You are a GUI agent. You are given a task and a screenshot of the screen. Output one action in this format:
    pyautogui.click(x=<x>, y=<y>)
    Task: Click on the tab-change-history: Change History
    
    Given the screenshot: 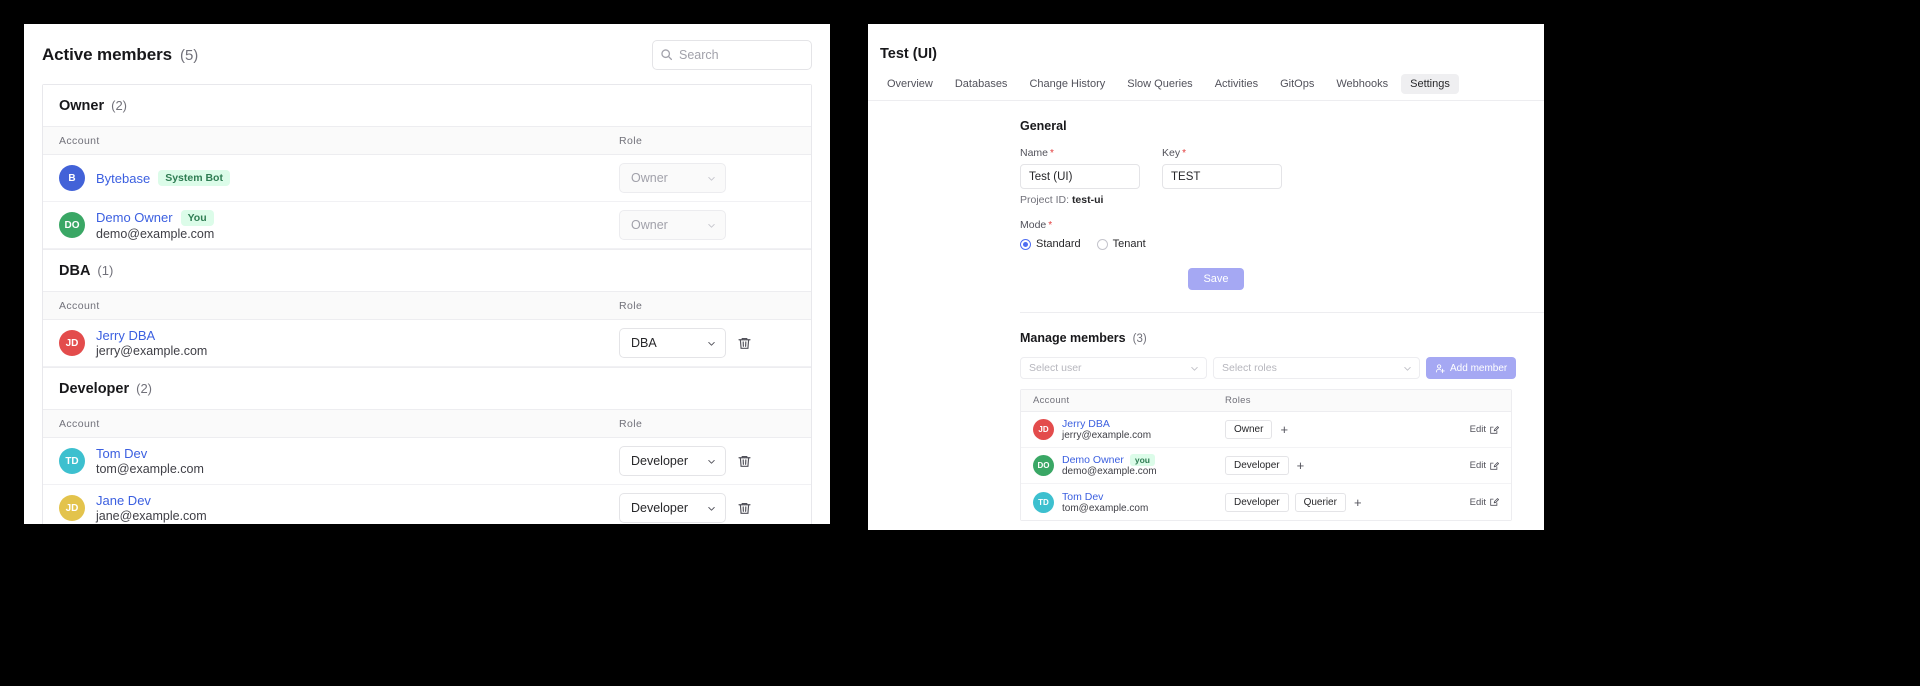 What is the action you would take?
    pyautogui.click(x=1067, y=84)
    